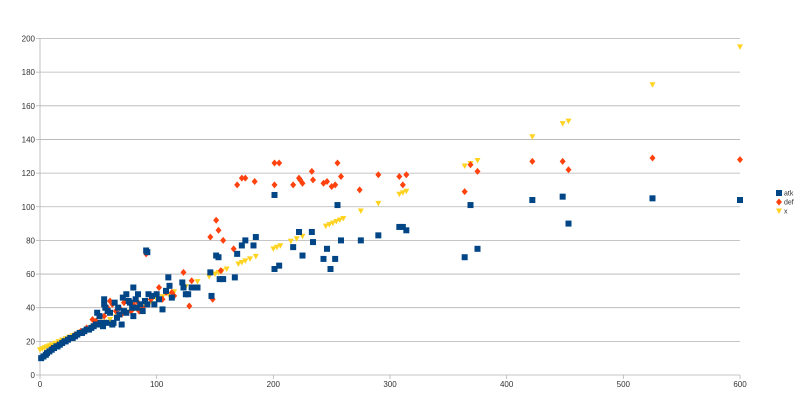  Describe the element at coordinates (30, 341) in the screenshot. I see `y-tick-label: 20` at that location.